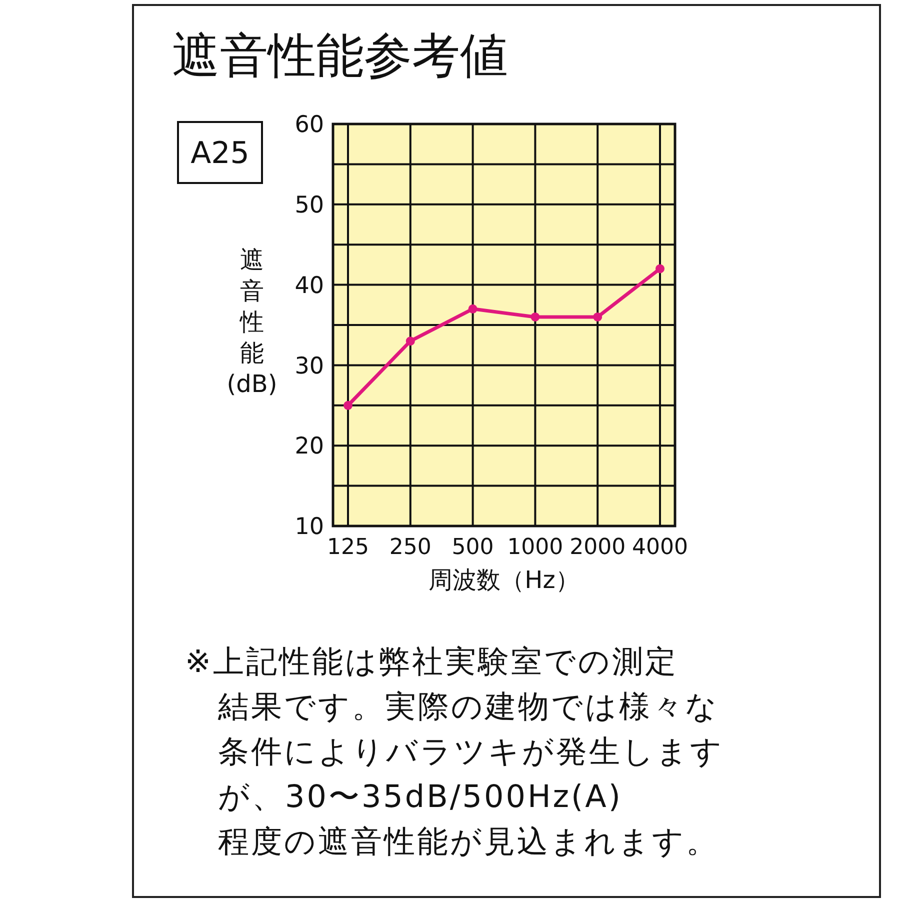 The width and height of the screenshot is (900, 900). I want to click on text: A25, so click(220, 153).